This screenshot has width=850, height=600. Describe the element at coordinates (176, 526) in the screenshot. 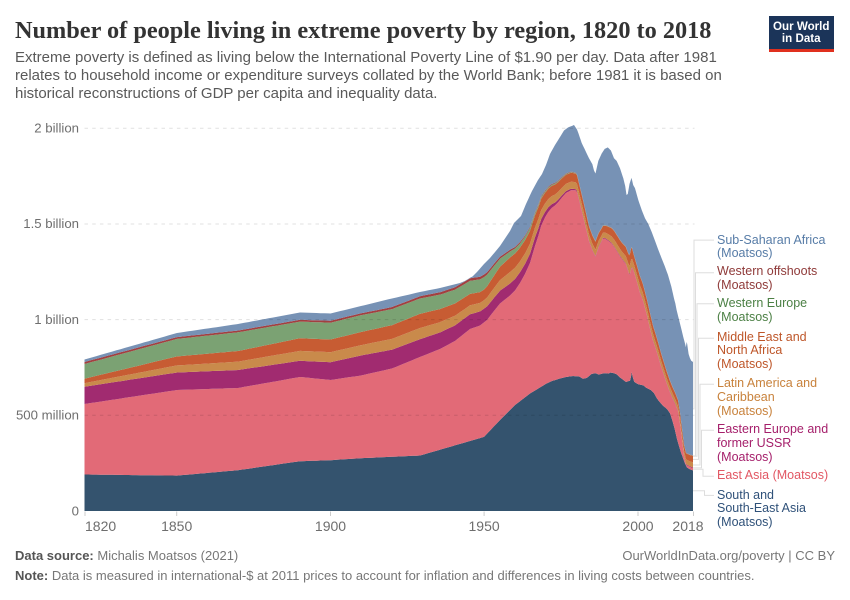

I see `svg-text: 1850` at that location.